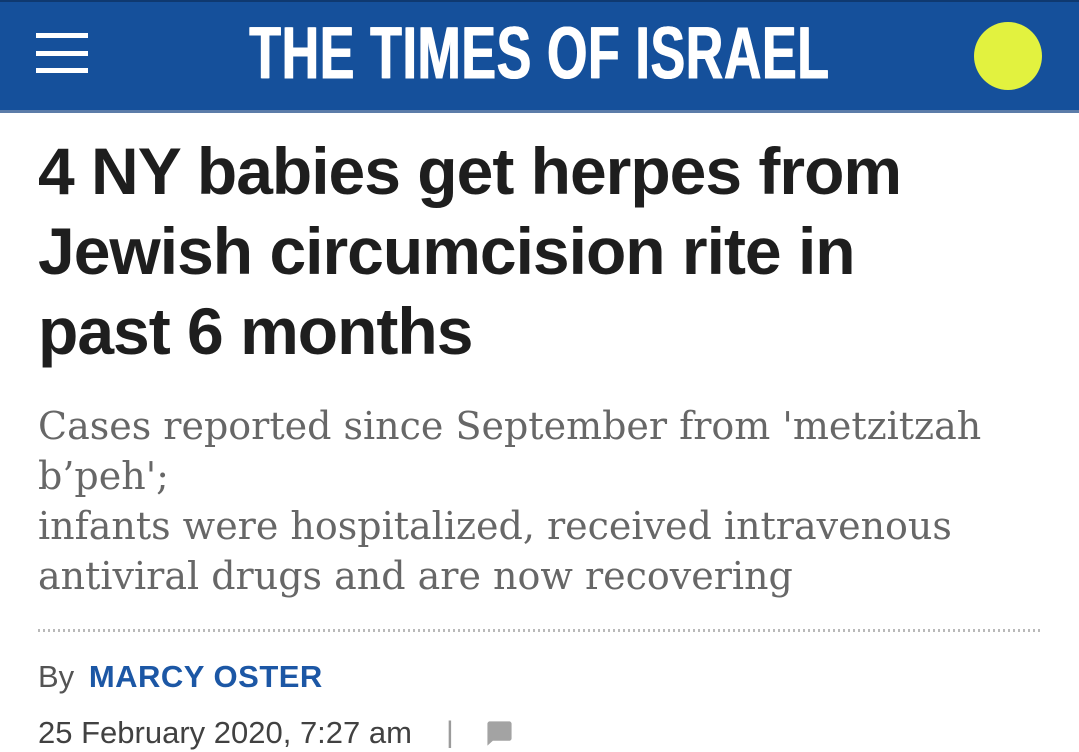  I want to click on author-link: MARCY OSTER, so click(205, 676).